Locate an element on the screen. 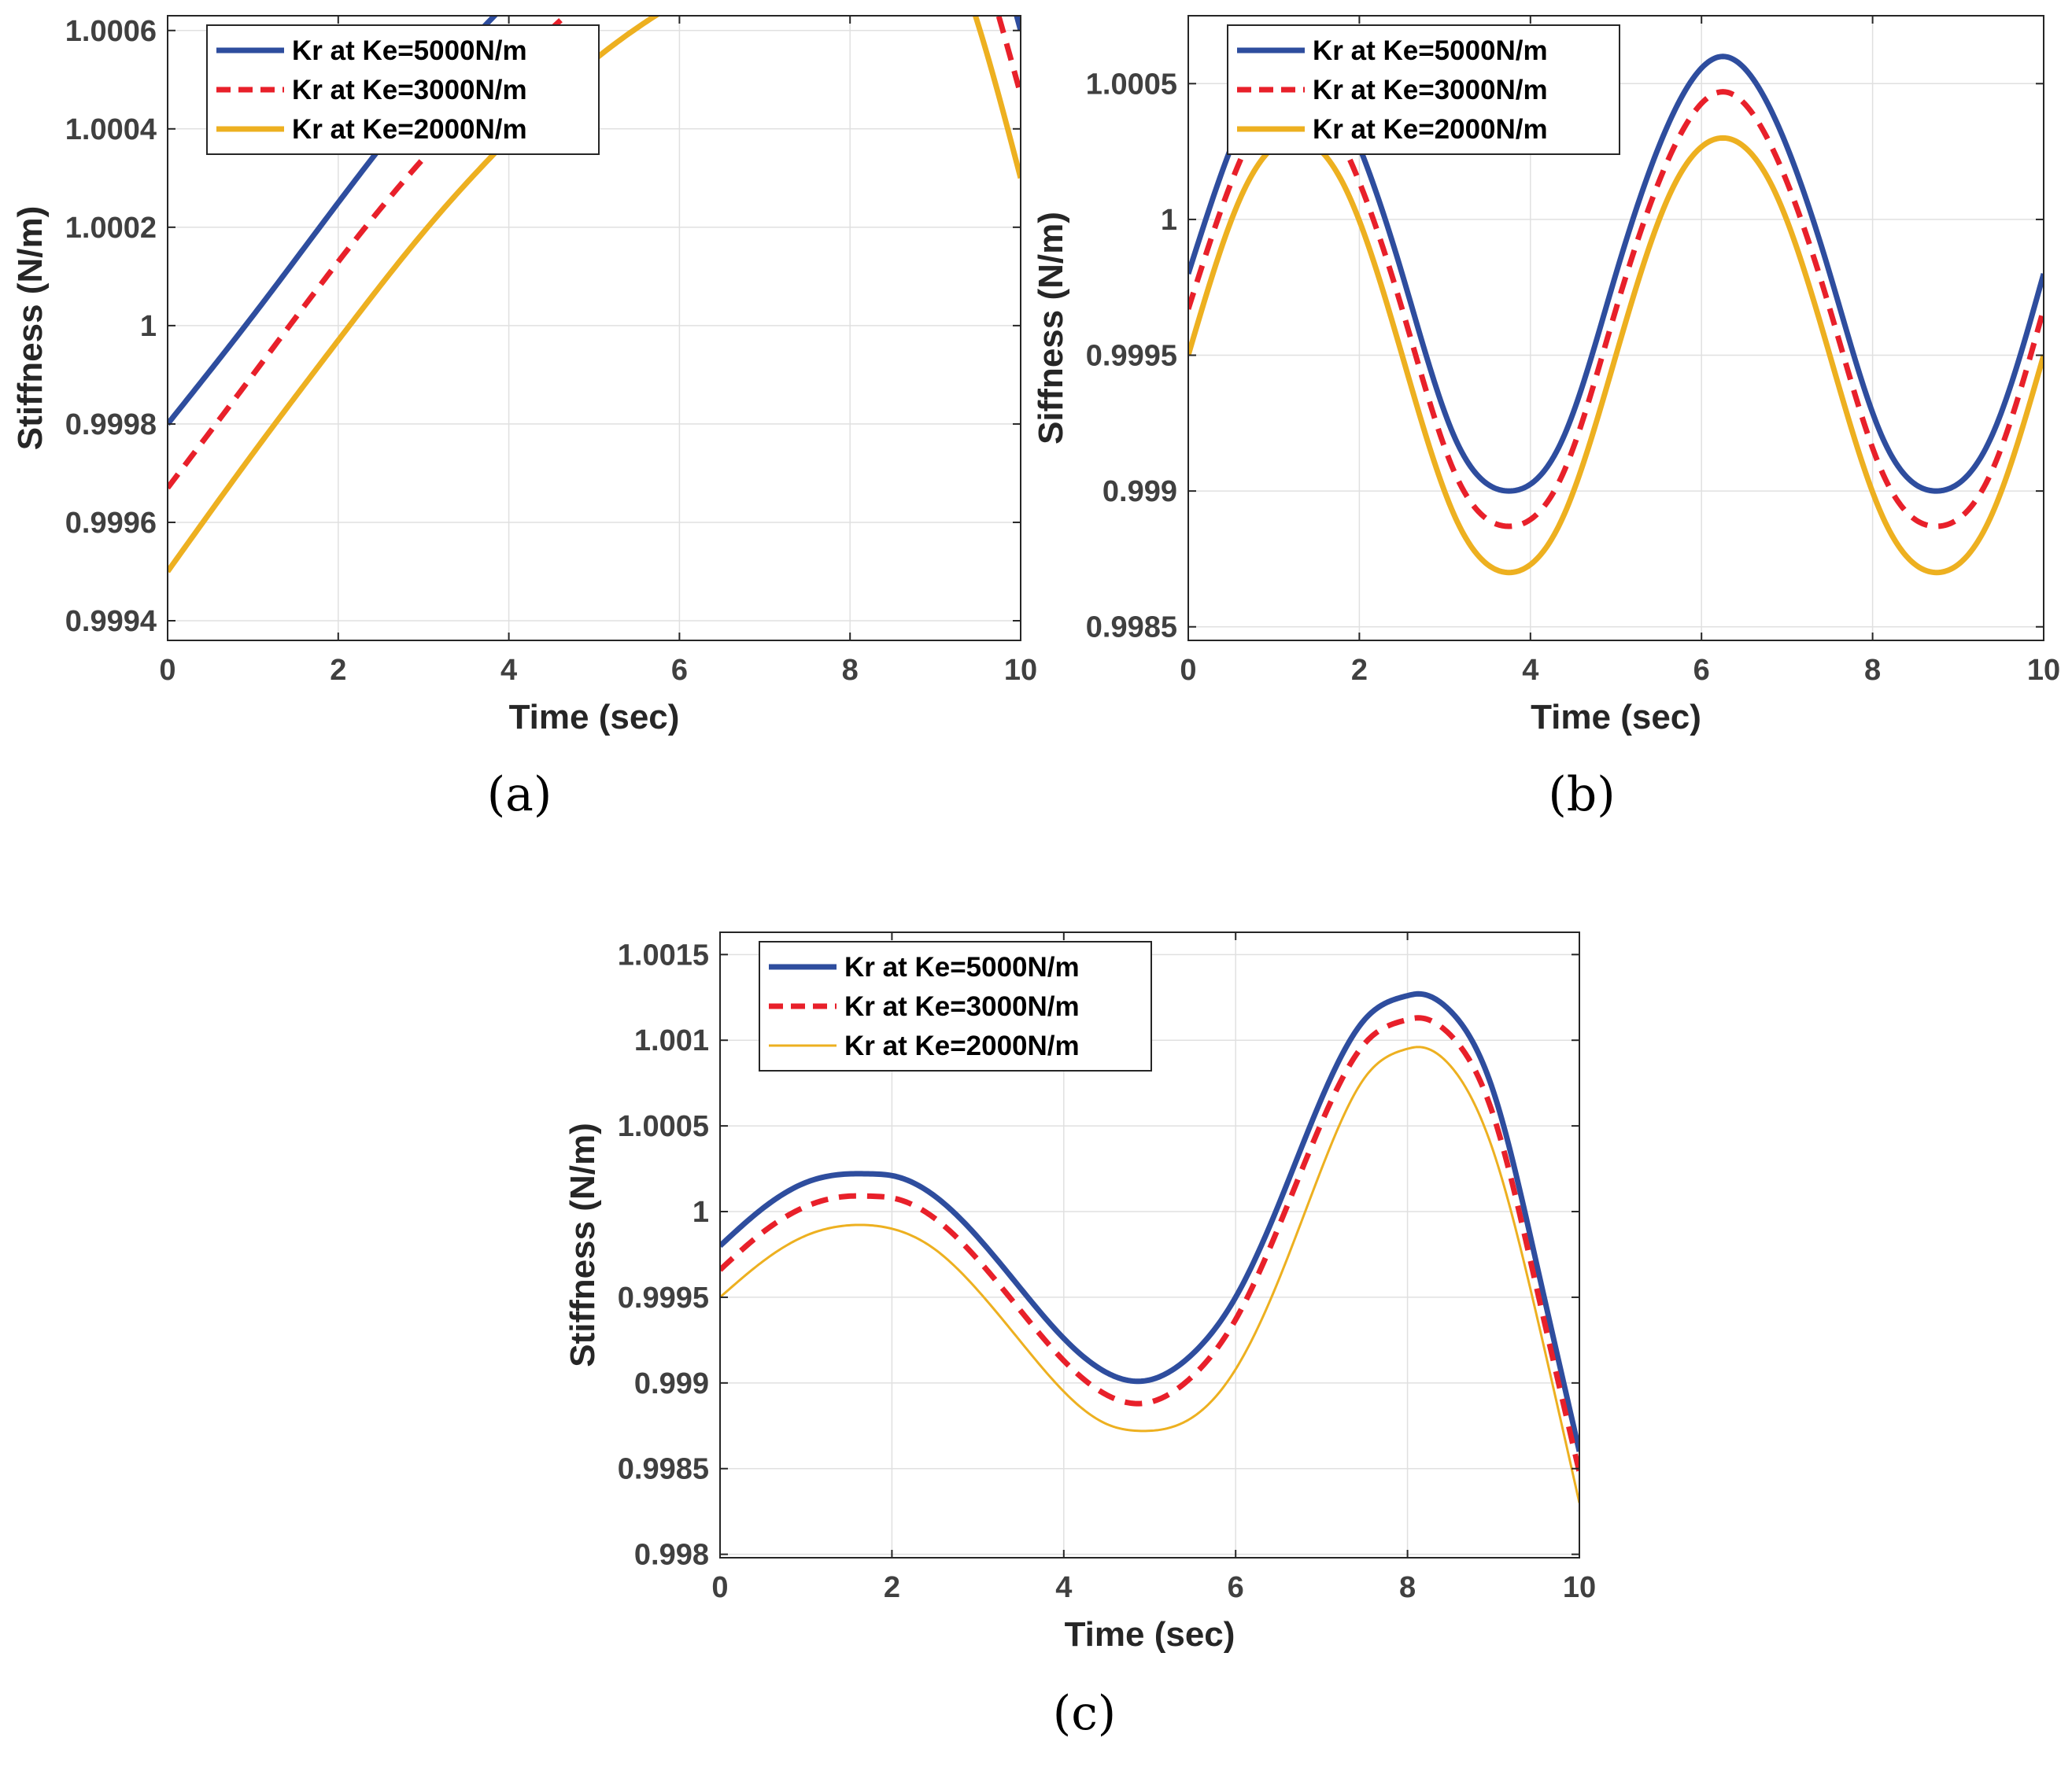 The width and height of the screenshot is (2072, 1767). panel-caption: (a) is located at coordinates (519, 794).